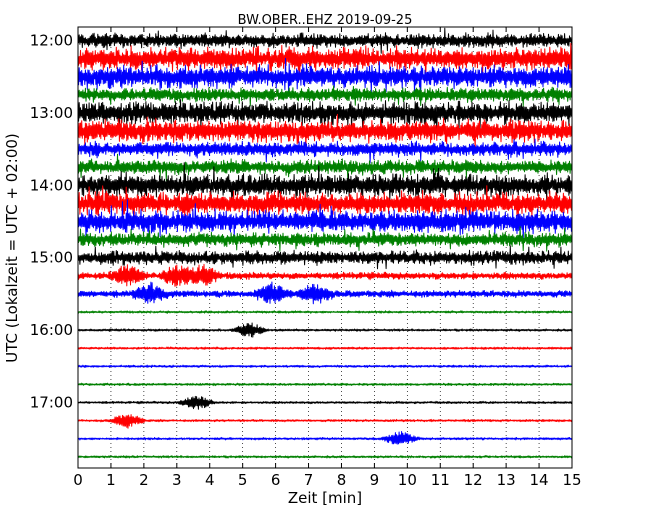  What do you see at coordinates (440, 480) in the screenshot?
I see `x-tick-label: 11` at bounding box center [440, 480].